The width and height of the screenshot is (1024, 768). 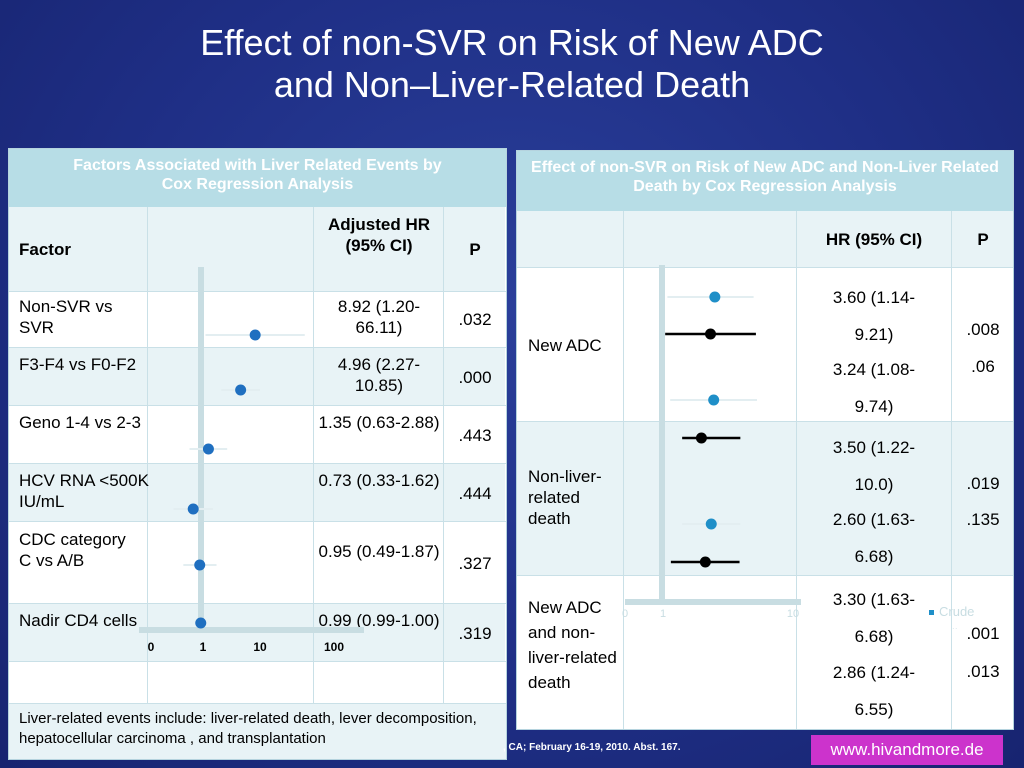 I want to click on p-adjusted-cell: .135, so click(x=983, y=519).